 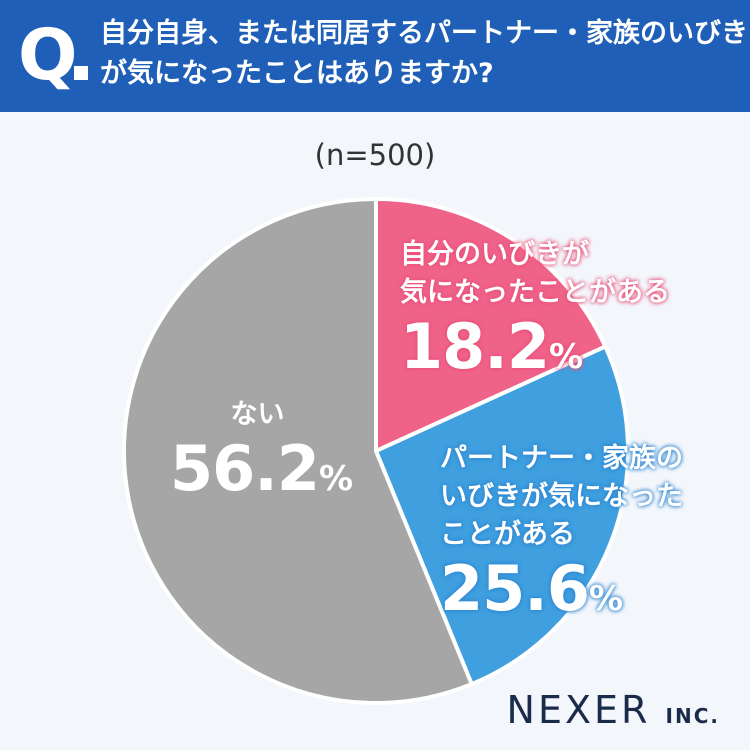 I want to click on slice-label-none: ない 56.2%, so click(x=261, y=455).